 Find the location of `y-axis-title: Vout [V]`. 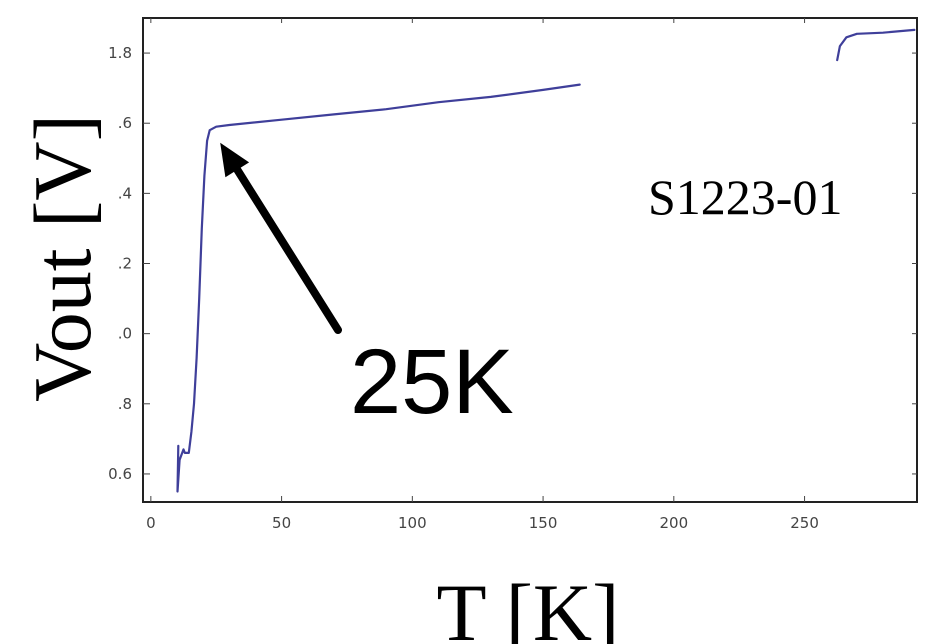

y-axis-title: Vout [V] is located at coordinates (62, 258).